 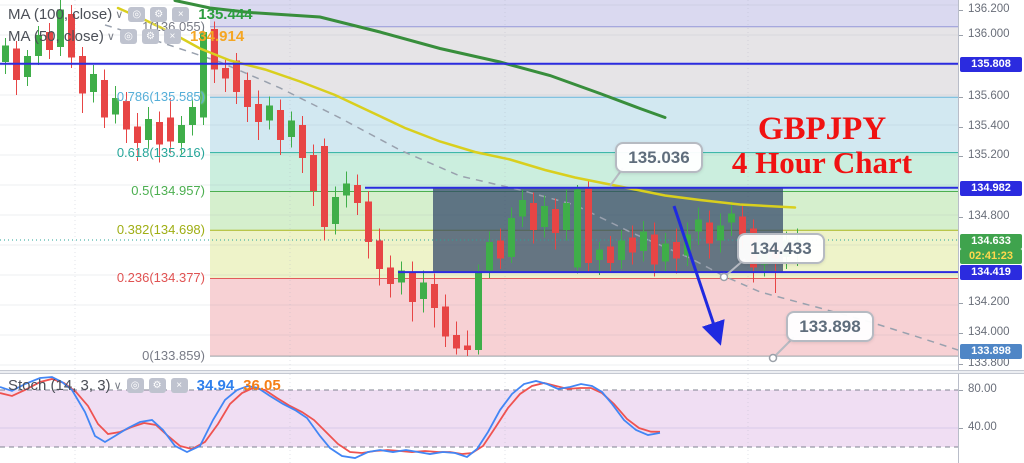 What do you see at coordinates (822, 162) in the screenshot?
I see `title-timeframe: 4 Hour Chart` at bounding box center [822, 162].